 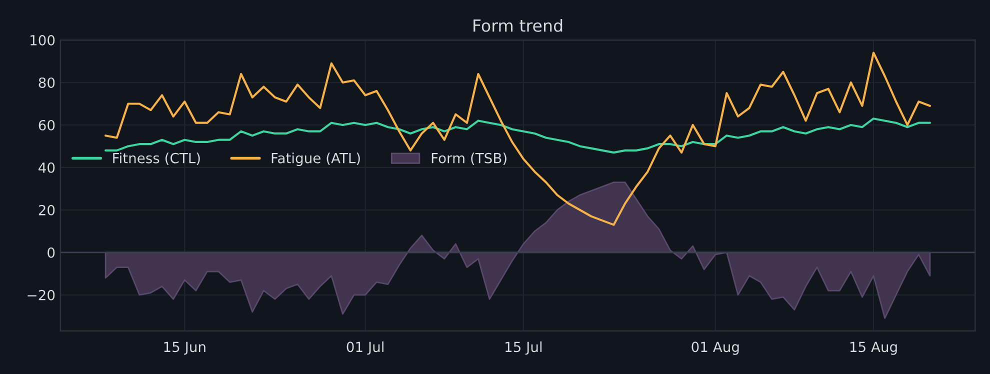 What do you see at coordinates (185, 348) in the screenshot?
I see `x-tick-label: 15 Jun` at bounding box center [185, 348].